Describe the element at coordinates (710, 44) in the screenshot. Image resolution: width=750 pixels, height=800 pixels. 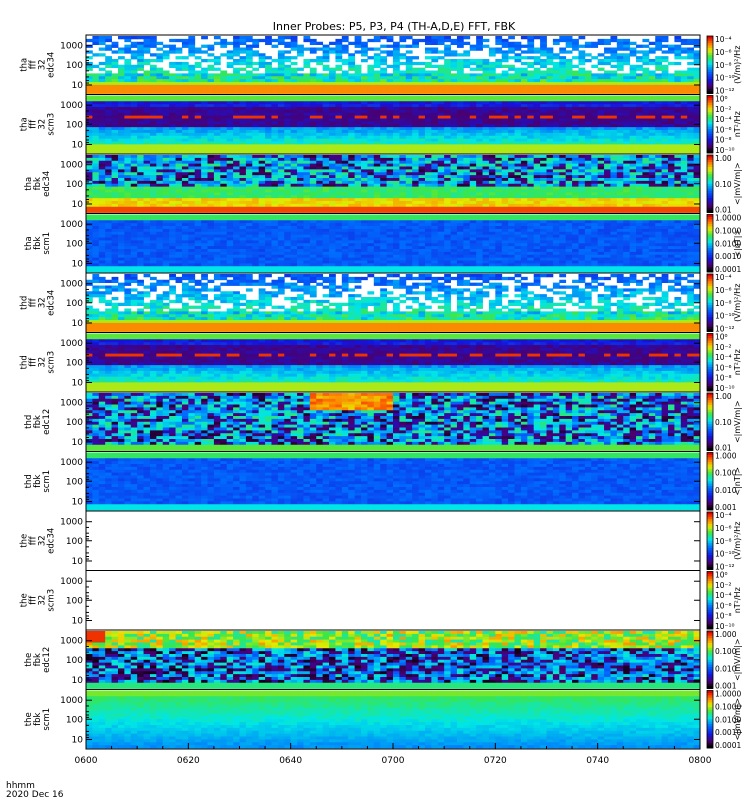
I see `colorbar-segment` at that location.